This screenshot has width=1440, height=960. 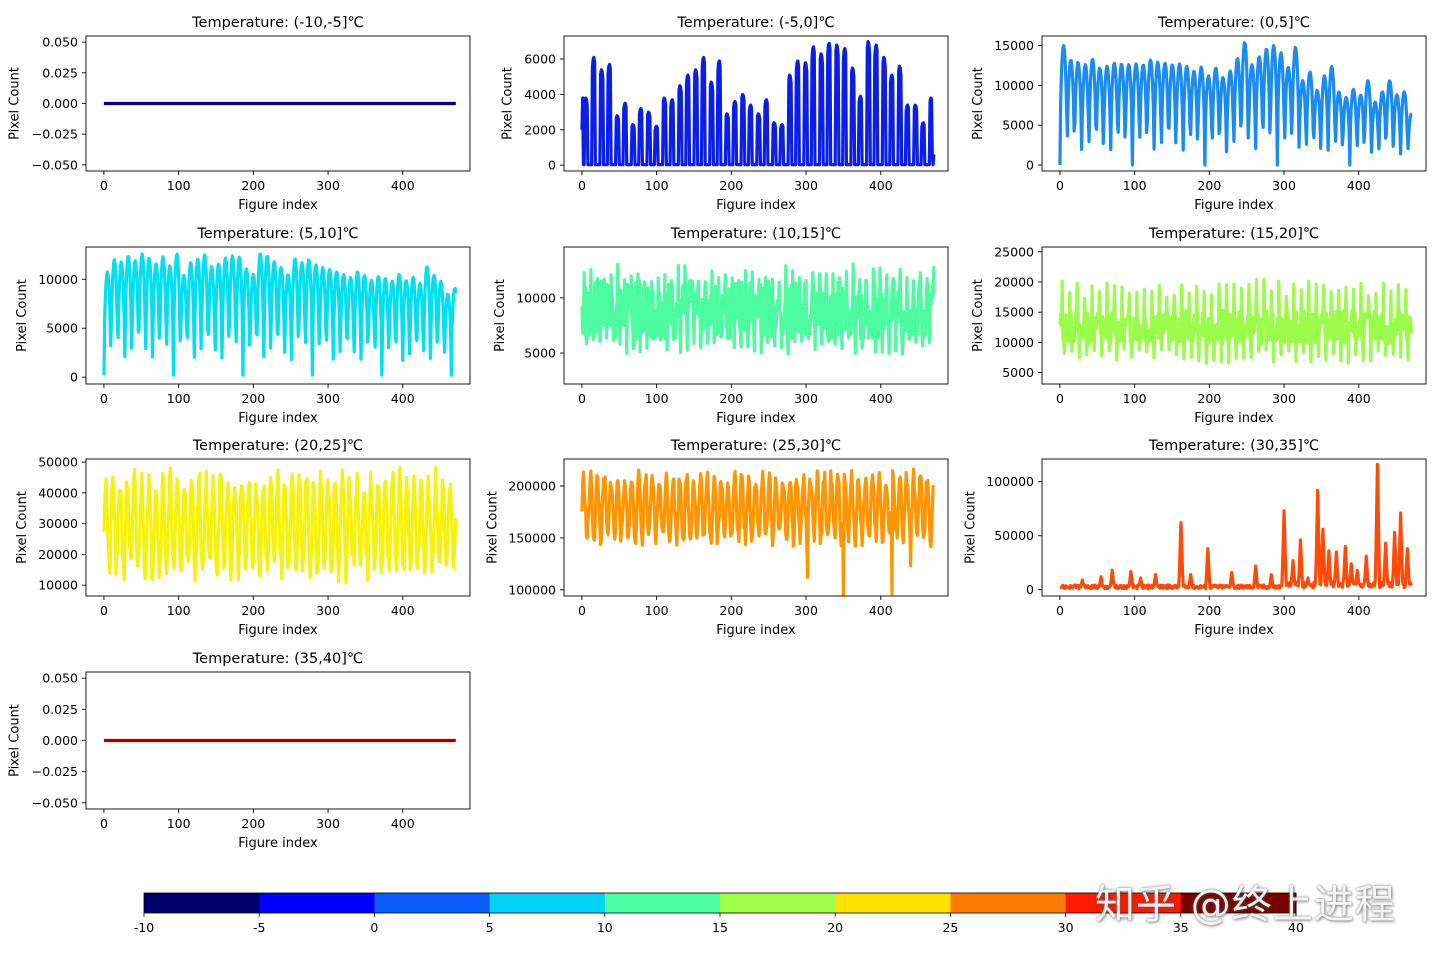 I want to click on colorbar-tick-label: 5, so click(x=490, y=927).